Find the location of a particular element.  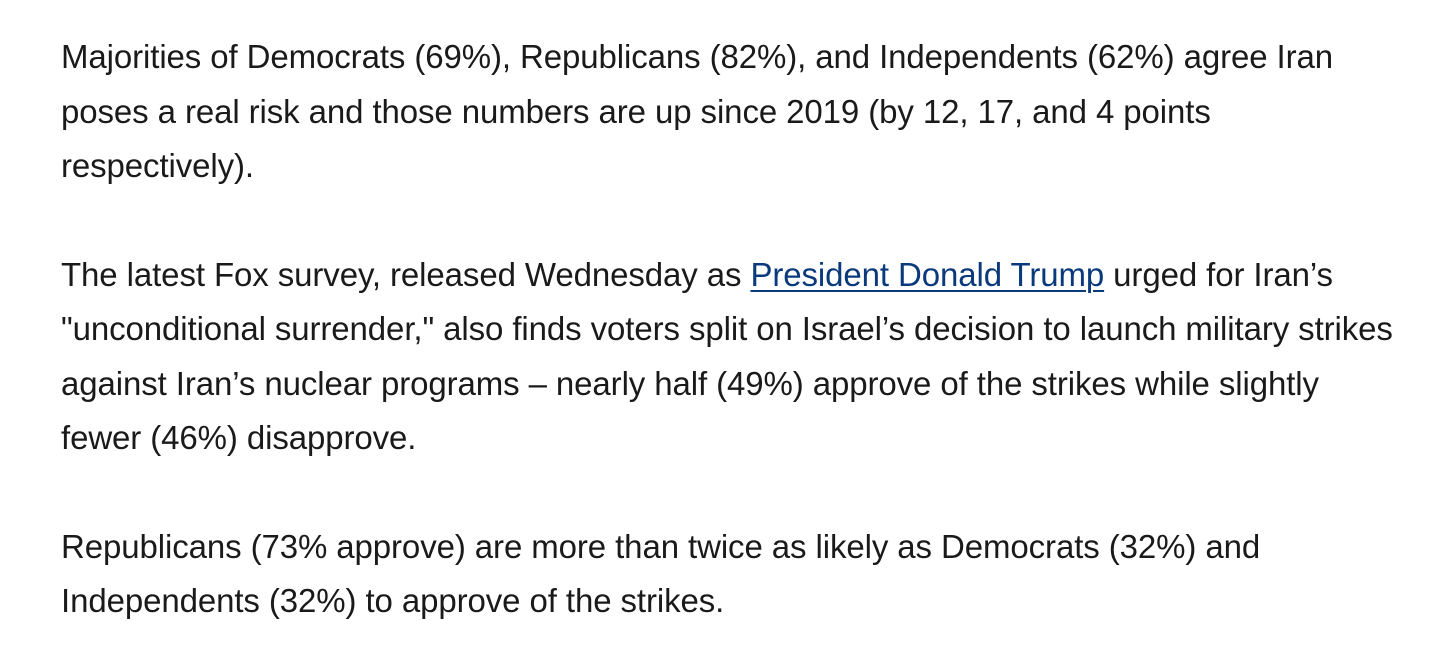

president-donald-trump-link: President Donald Trump is located at coordinates (927, 274).